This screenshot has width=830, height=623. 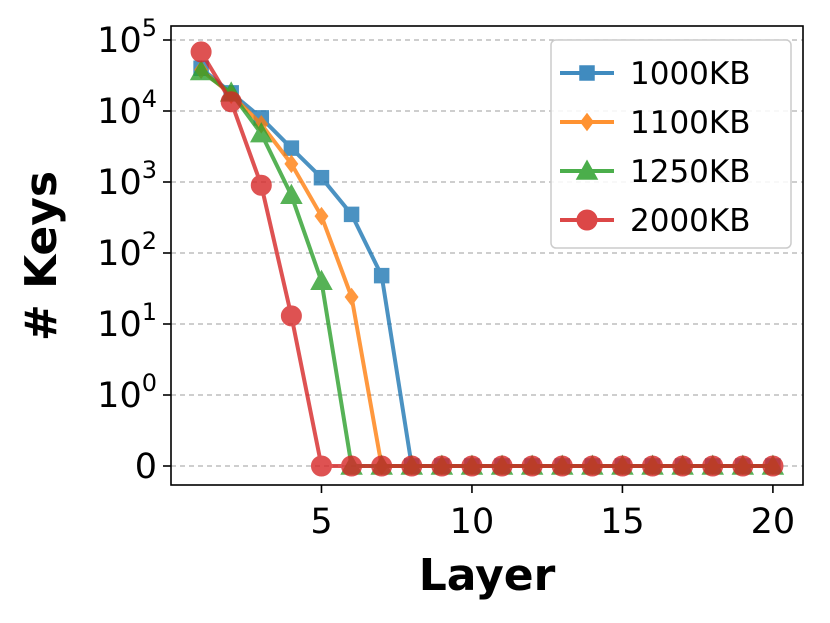 What do you see at coordinates (127, 37) in the screenshot?
I see `y-tick-label: 10⁵` at bounding box center [127, 37].